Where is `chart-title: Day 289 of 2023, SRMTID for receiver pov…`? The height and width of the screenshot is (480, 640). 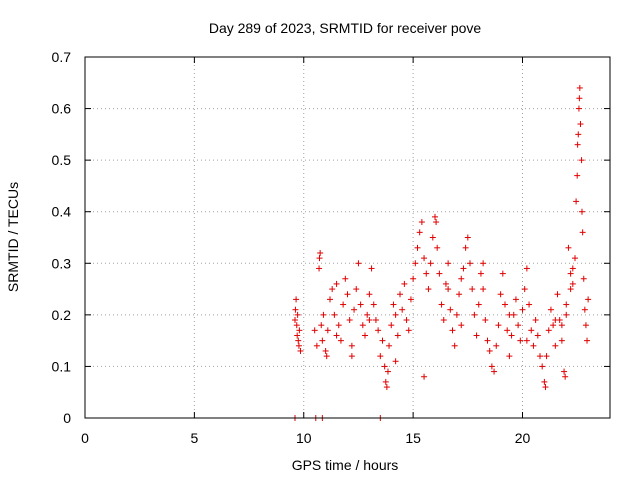
chart-title: Day 289 of 2023, SRMTID for receiver pov… is located at coordinates (345, 28).